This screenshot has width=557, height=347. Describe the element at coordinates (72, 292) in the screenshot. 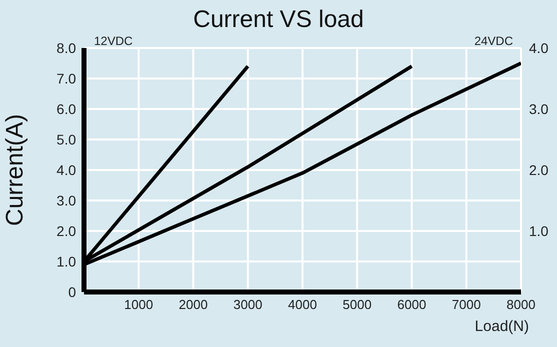

I see `y-tick-label: 0` at that location.